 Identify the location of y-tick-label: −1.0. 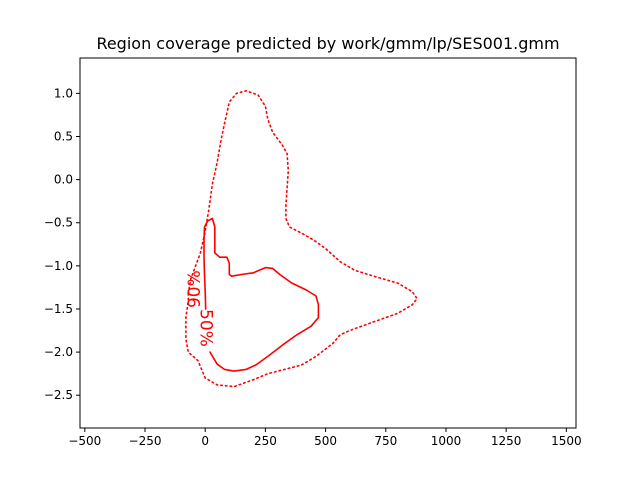
(58, 266).